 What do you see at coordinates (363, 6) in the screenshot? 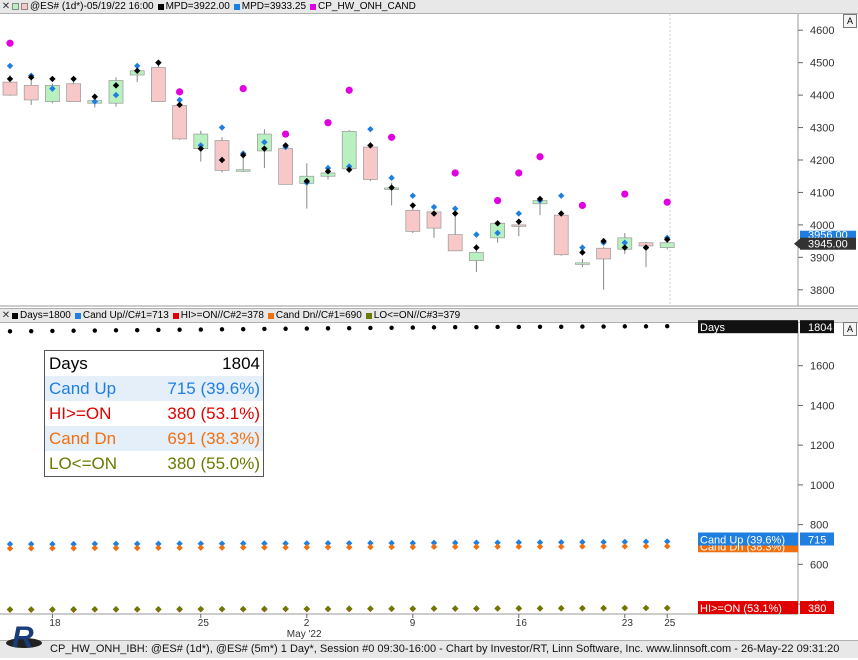
I see `indicator-legend: CP_HW_ONH_CAND` at bounding box center [363, 6].